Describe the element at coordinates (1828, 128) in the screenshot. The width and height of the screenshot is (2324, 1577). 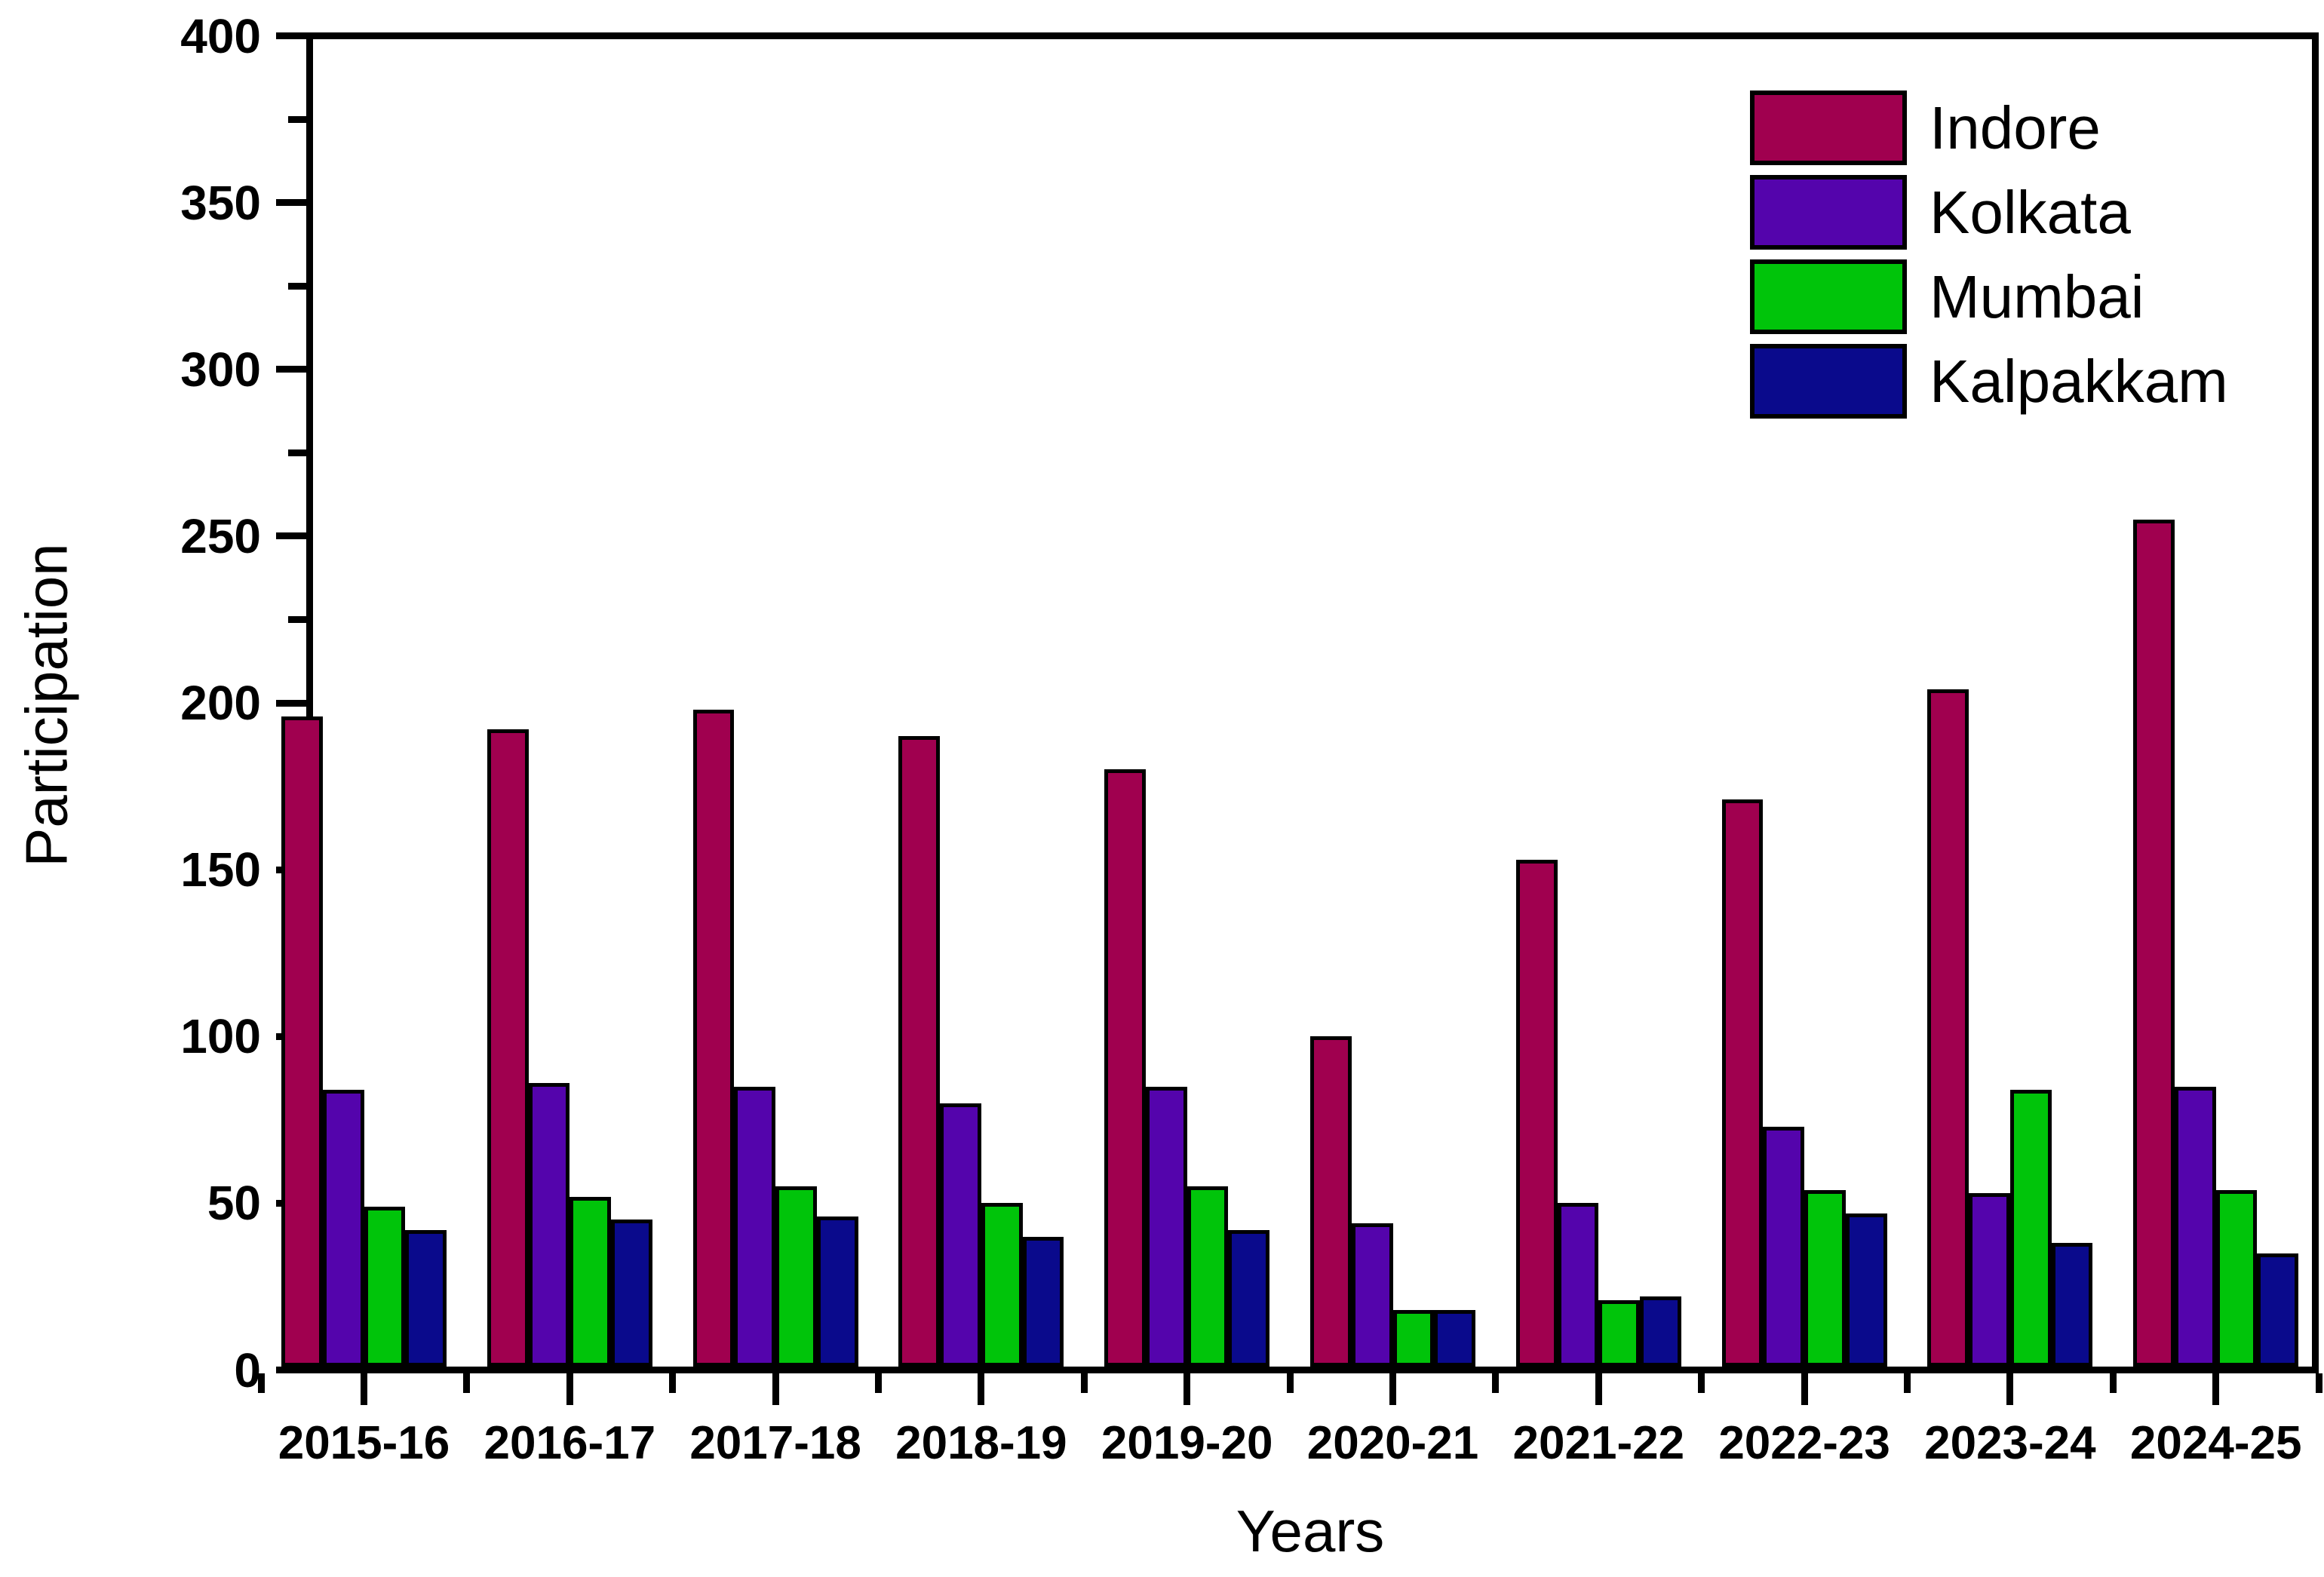
I see `legend-swatch-indore` at that location.